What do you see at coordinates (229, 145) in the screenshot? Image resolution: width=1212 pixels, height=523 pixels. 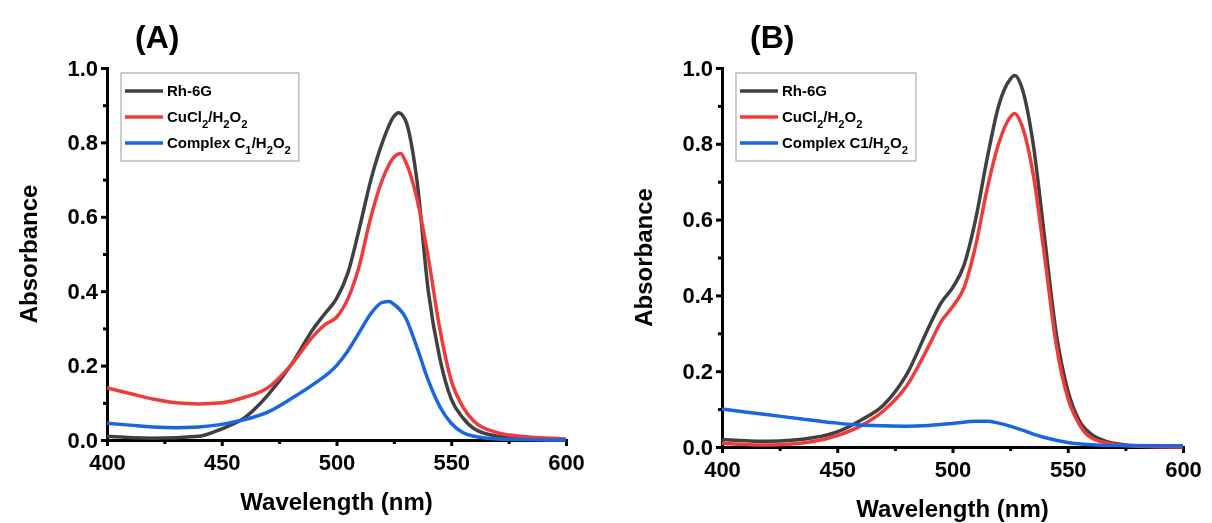 I see `legend-label: Complex C$_{1}$/H$_{2}$O$_{2}$` at bounding box center [229, 145].